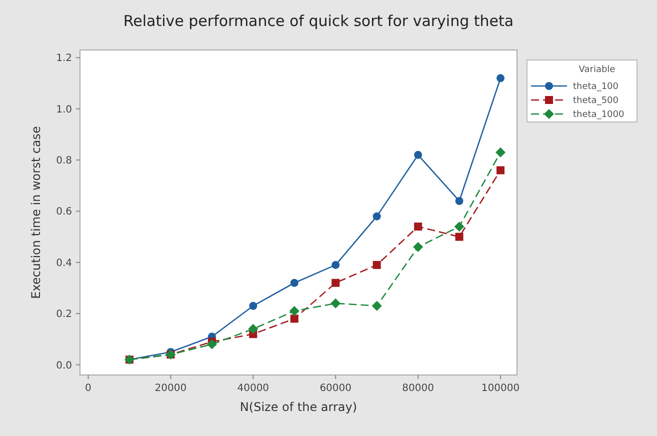 The height and width of the screenshot is (436, 657). I want to click on x-tick-label: 100000, so click(500, 388).